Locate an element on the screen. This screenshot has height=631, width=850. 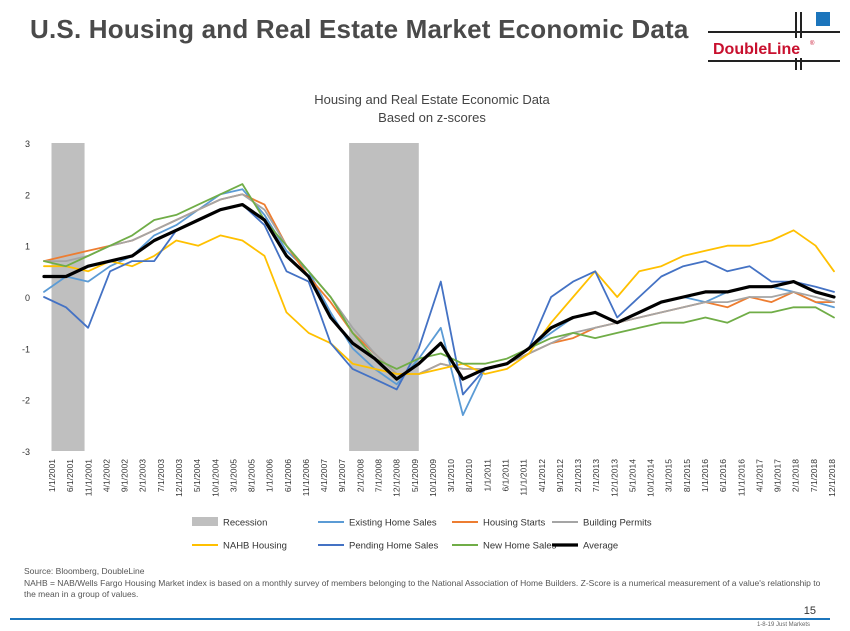
x-tick-label: 5/1/2004 is located at coordinates (197, 475).